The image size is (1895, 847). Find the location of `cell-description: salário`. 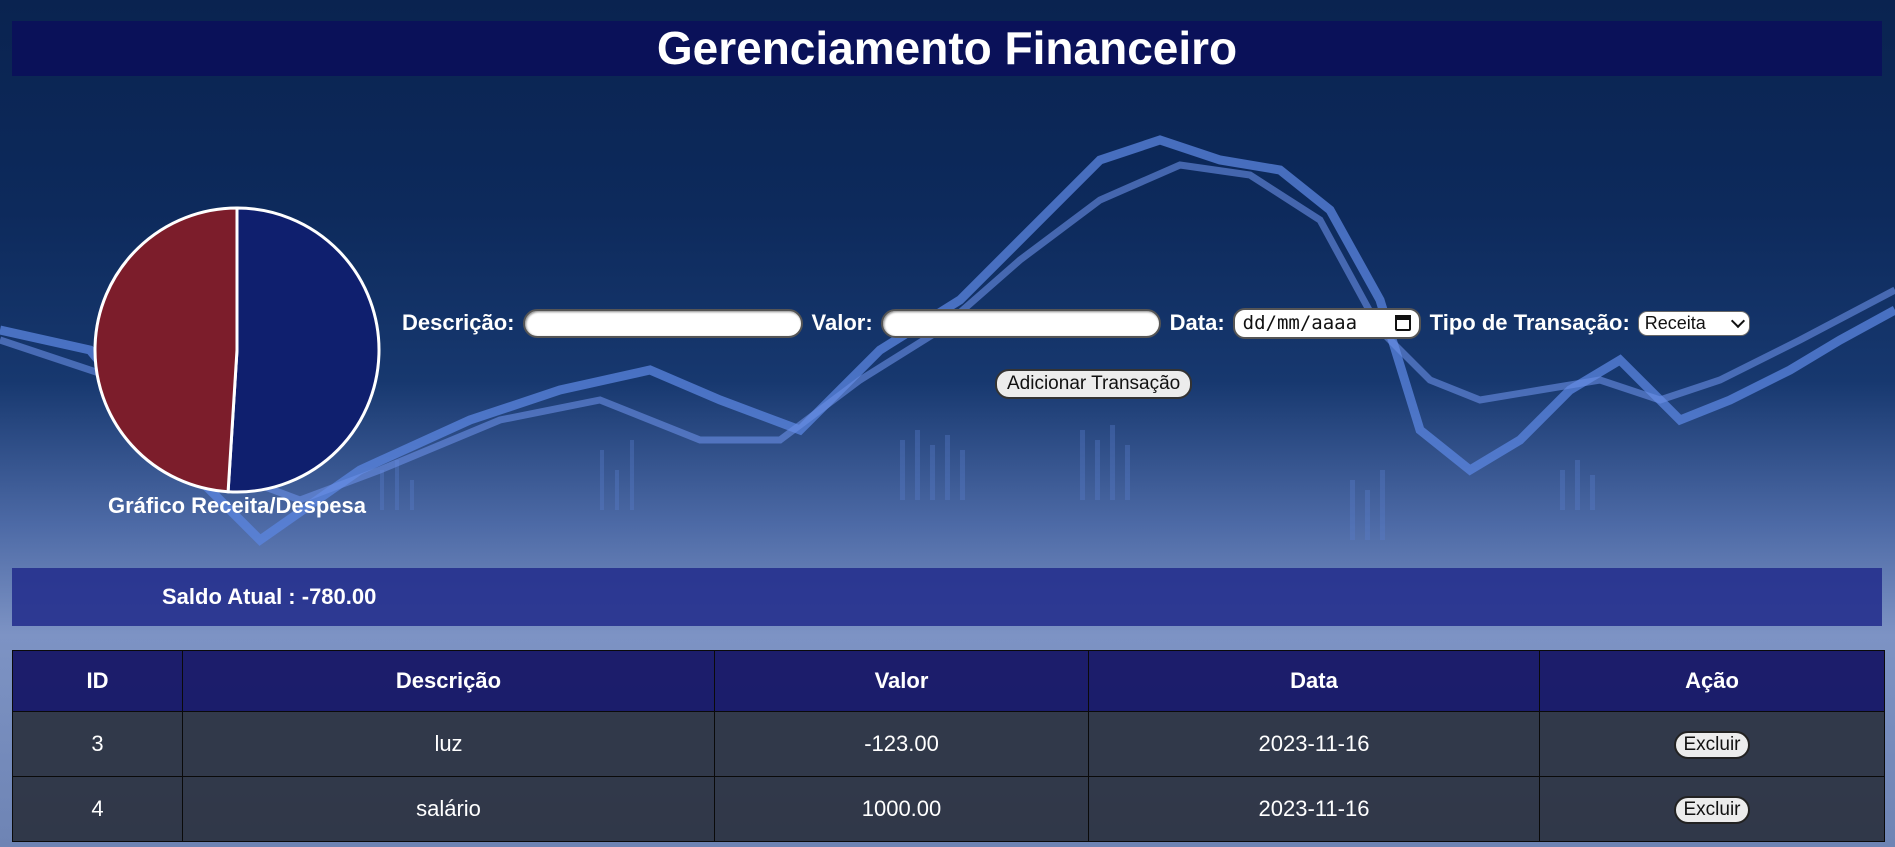

cell-description: salário is located at coordinates (448, 809).